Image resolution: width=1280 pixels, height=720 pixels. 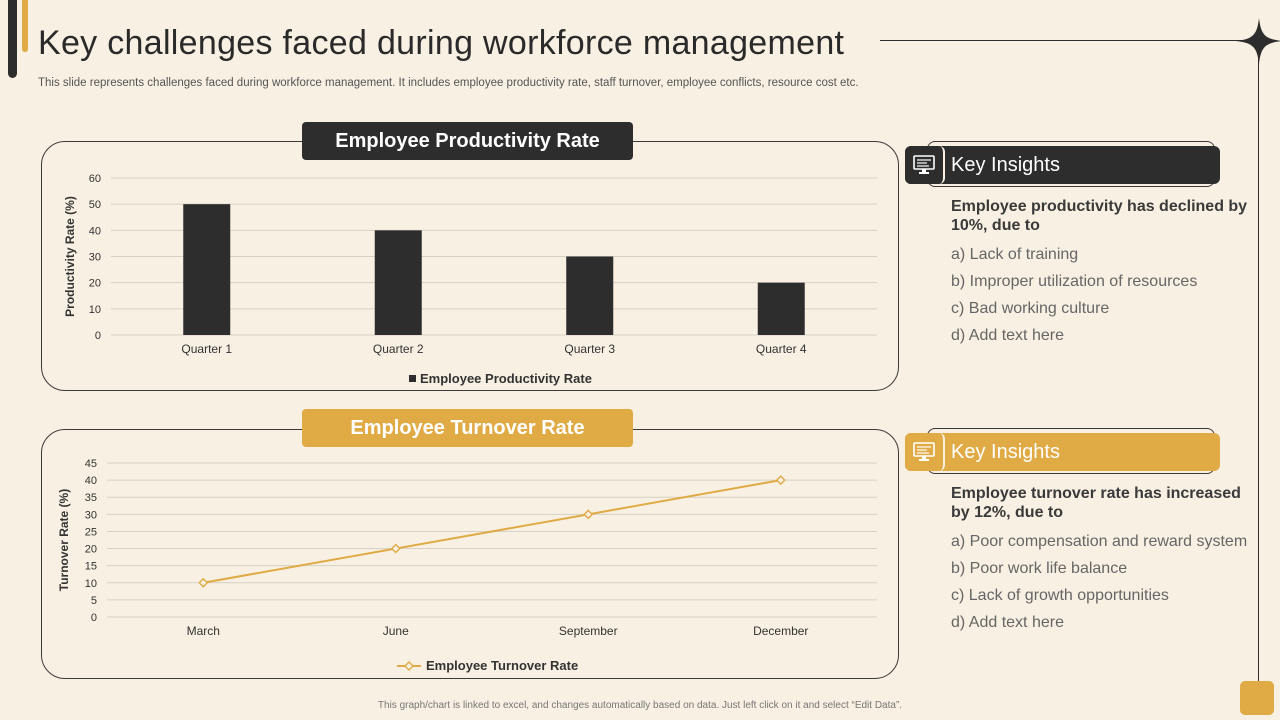 What do you see at coordinates (64, 540) in the screenshot?
I see `y-axis-label: Turnover Rate (%)` at bounding box center [64, 540].